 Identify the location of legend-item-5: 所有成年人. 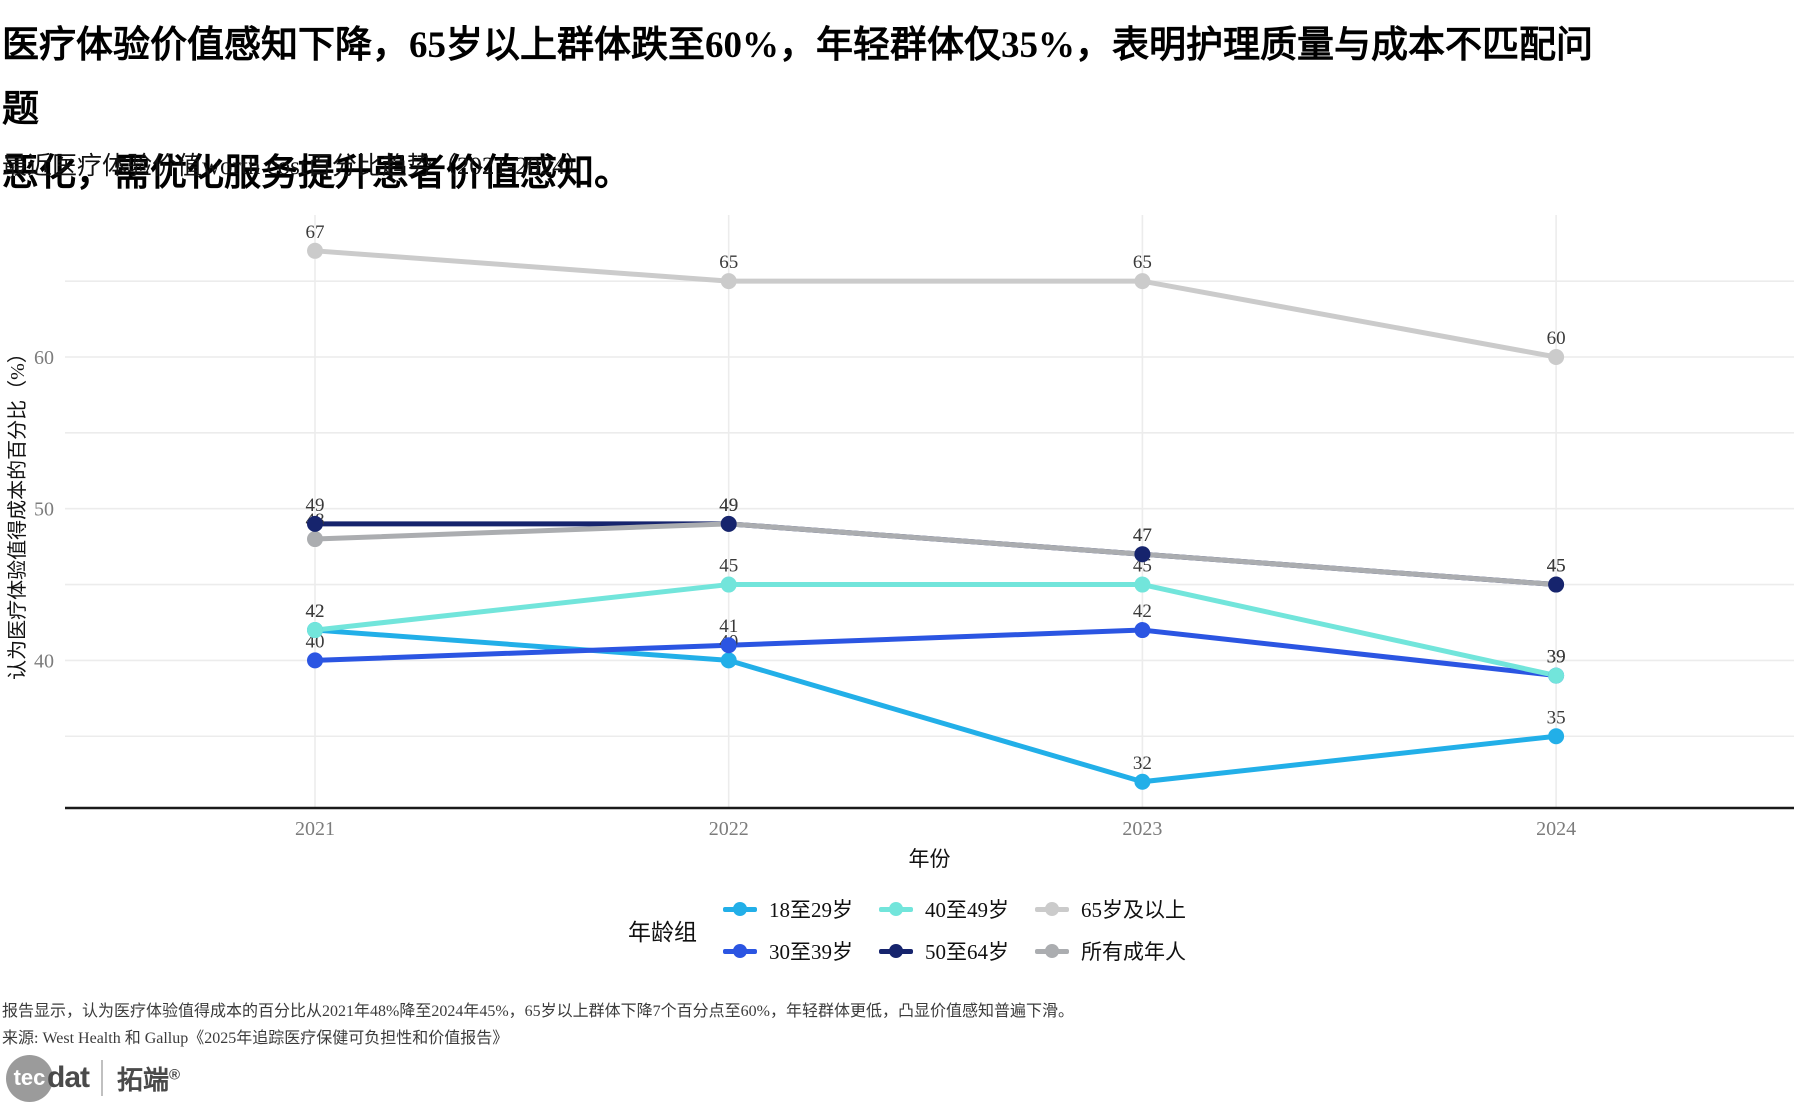
(1110, 951).